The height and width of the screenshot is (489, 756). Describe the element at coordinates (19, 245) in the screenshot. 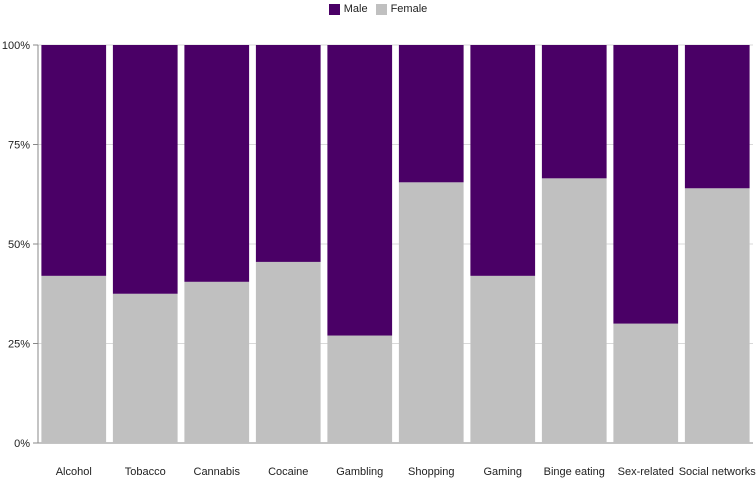

I see `y-tick-label: 50%` at that location.